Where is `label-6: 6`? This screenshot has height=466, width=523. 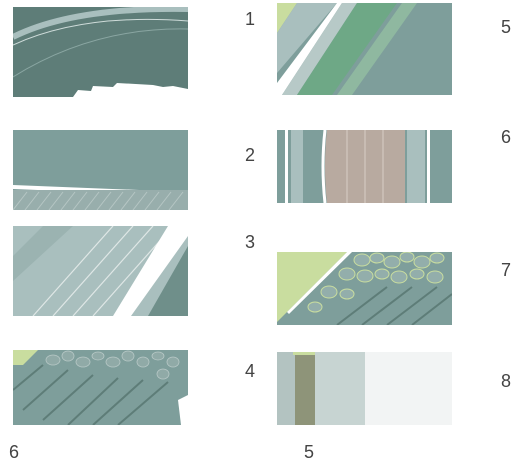 label-6: 6 is located at coordinates (506, 137).